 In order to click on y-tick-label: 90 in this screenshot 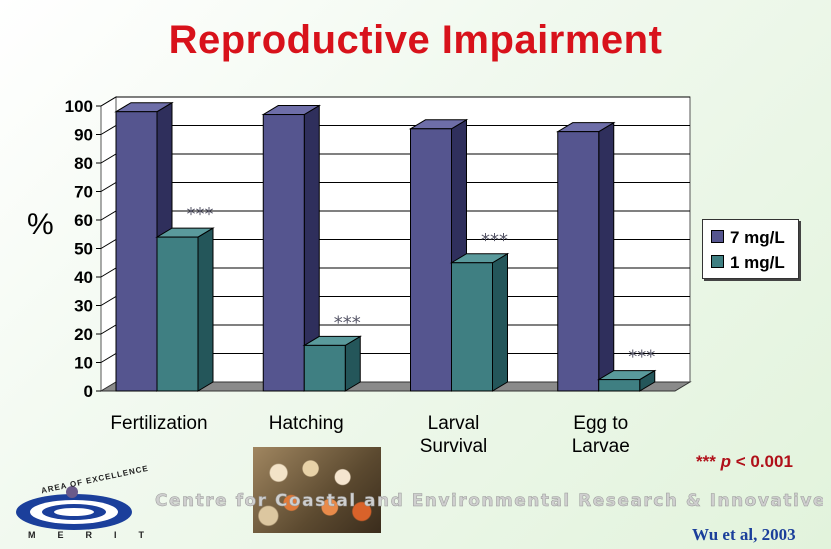, I will do `click(83, 135)`.